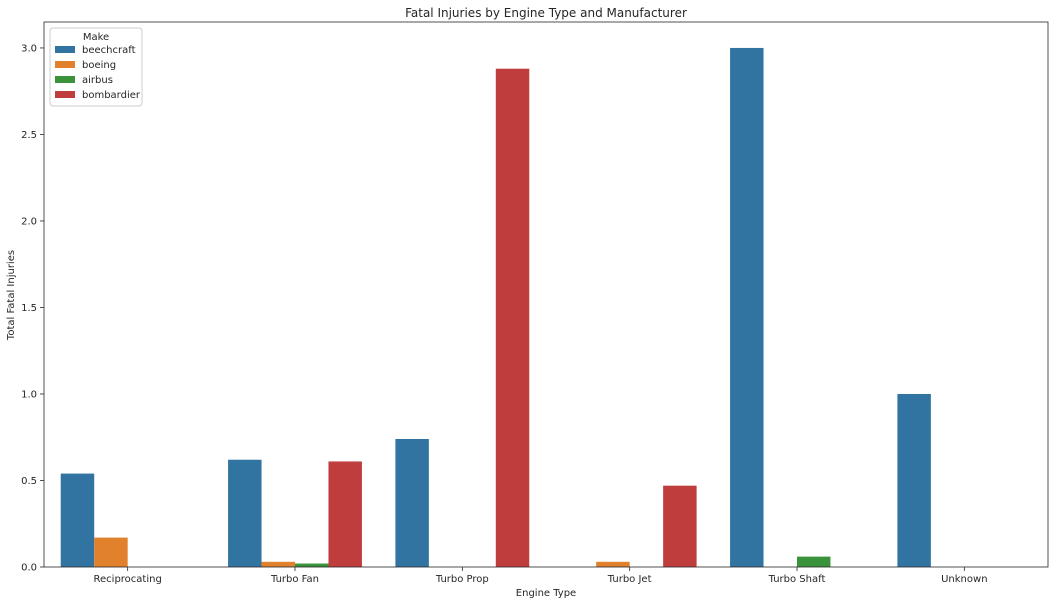 This screenshot has width=1055, height=604. Describe the element at coordinates (11, 295) in the screenshot. I see `y-axis-label: Total Fatal Injuries` at that location.